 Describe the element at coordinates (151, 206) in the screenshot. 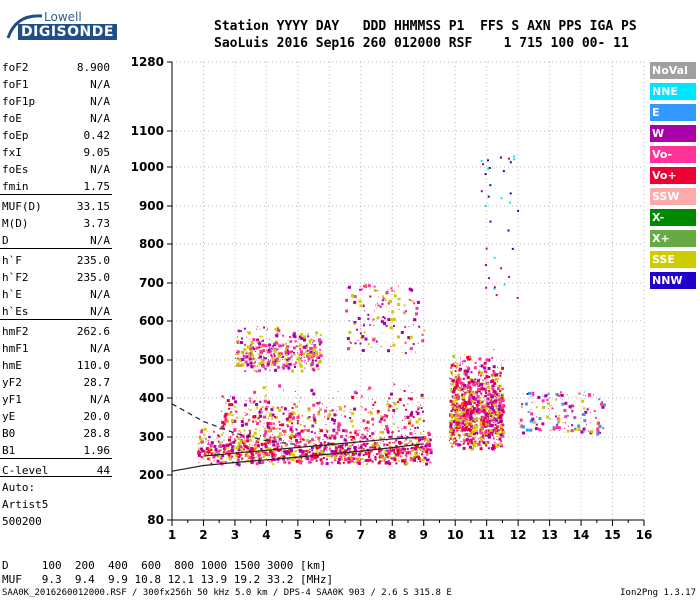

I see `y-tick-label: 900` at that location.